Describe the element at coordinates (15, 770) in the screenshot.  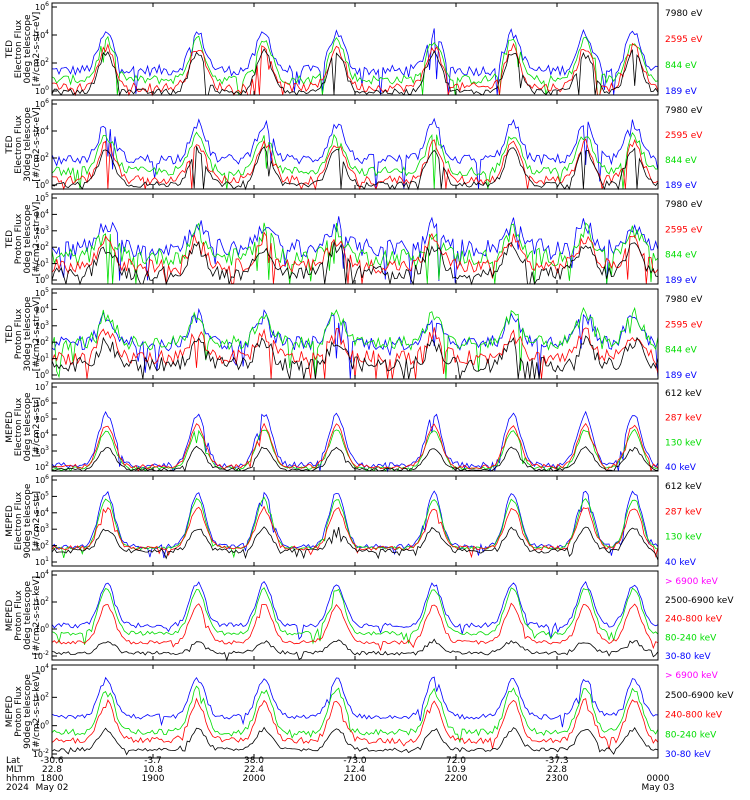
I see `x-row-label: MLT` at that location.